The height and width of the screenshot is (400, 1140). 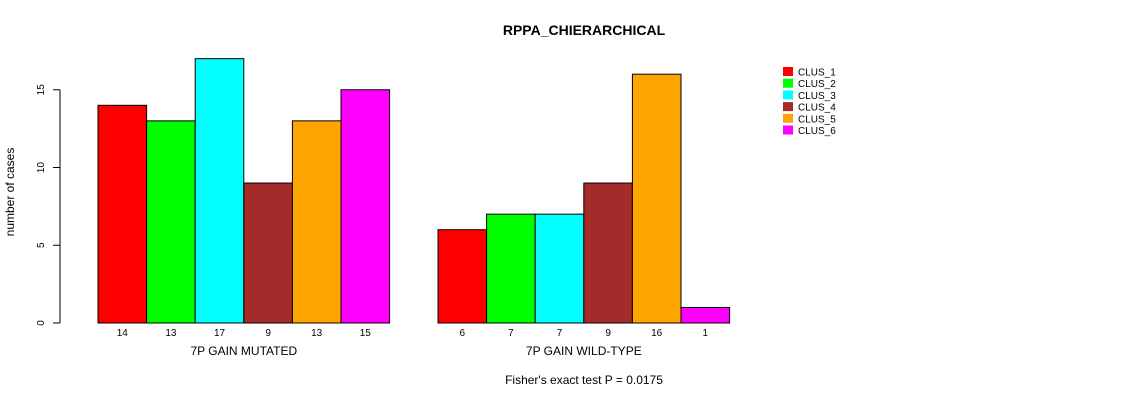 What do you see at coordinates (584, 30) in the screenshot?
I see `chart-title: RPPA_CHIERARCHICAL` at bounding box center [584, 30].